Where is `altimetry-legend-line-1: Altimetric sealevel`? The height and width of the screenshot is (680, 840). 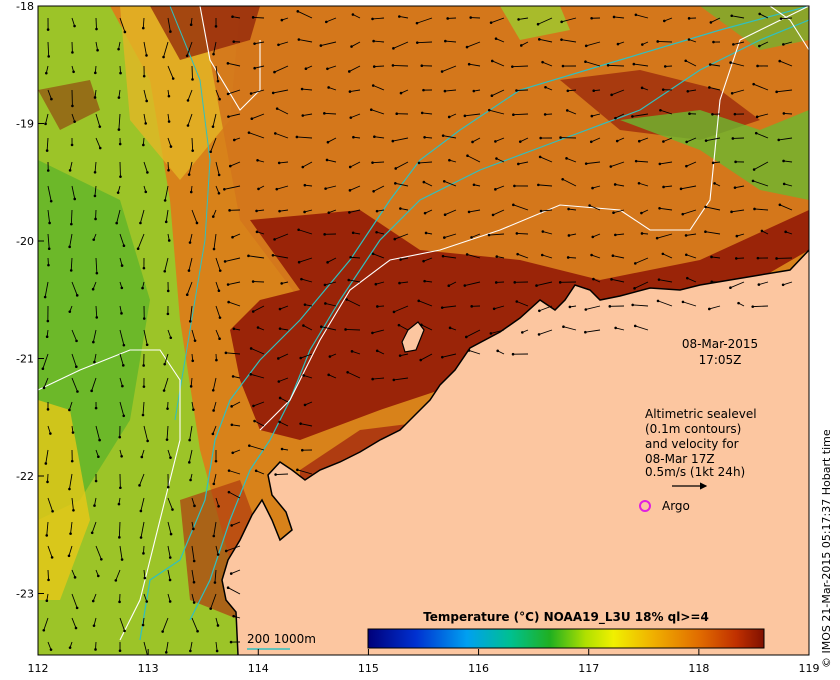 altimetry-legend-line-1: Altimetric sealevel is located at coordinates (701, 414).